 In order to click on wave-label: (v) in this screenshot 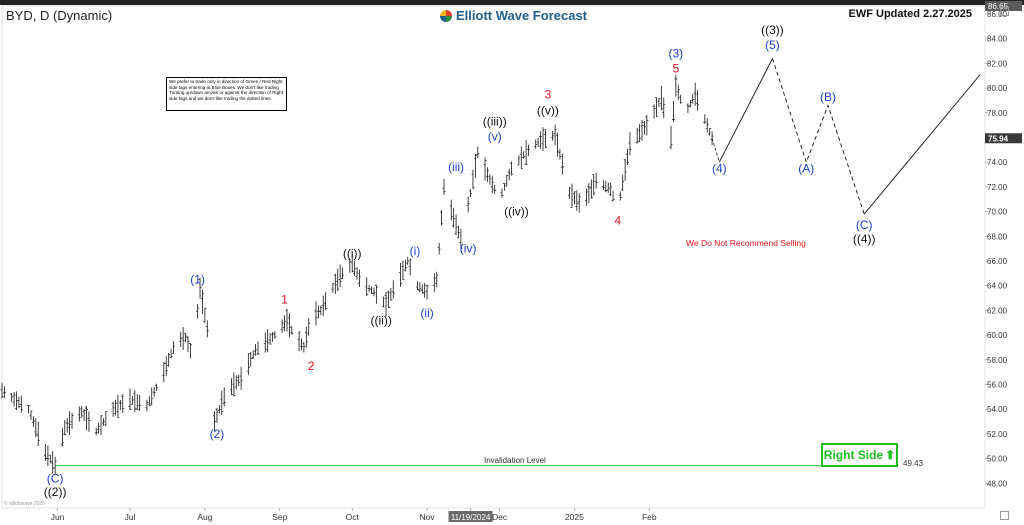, I will do `click(495, 136)`.